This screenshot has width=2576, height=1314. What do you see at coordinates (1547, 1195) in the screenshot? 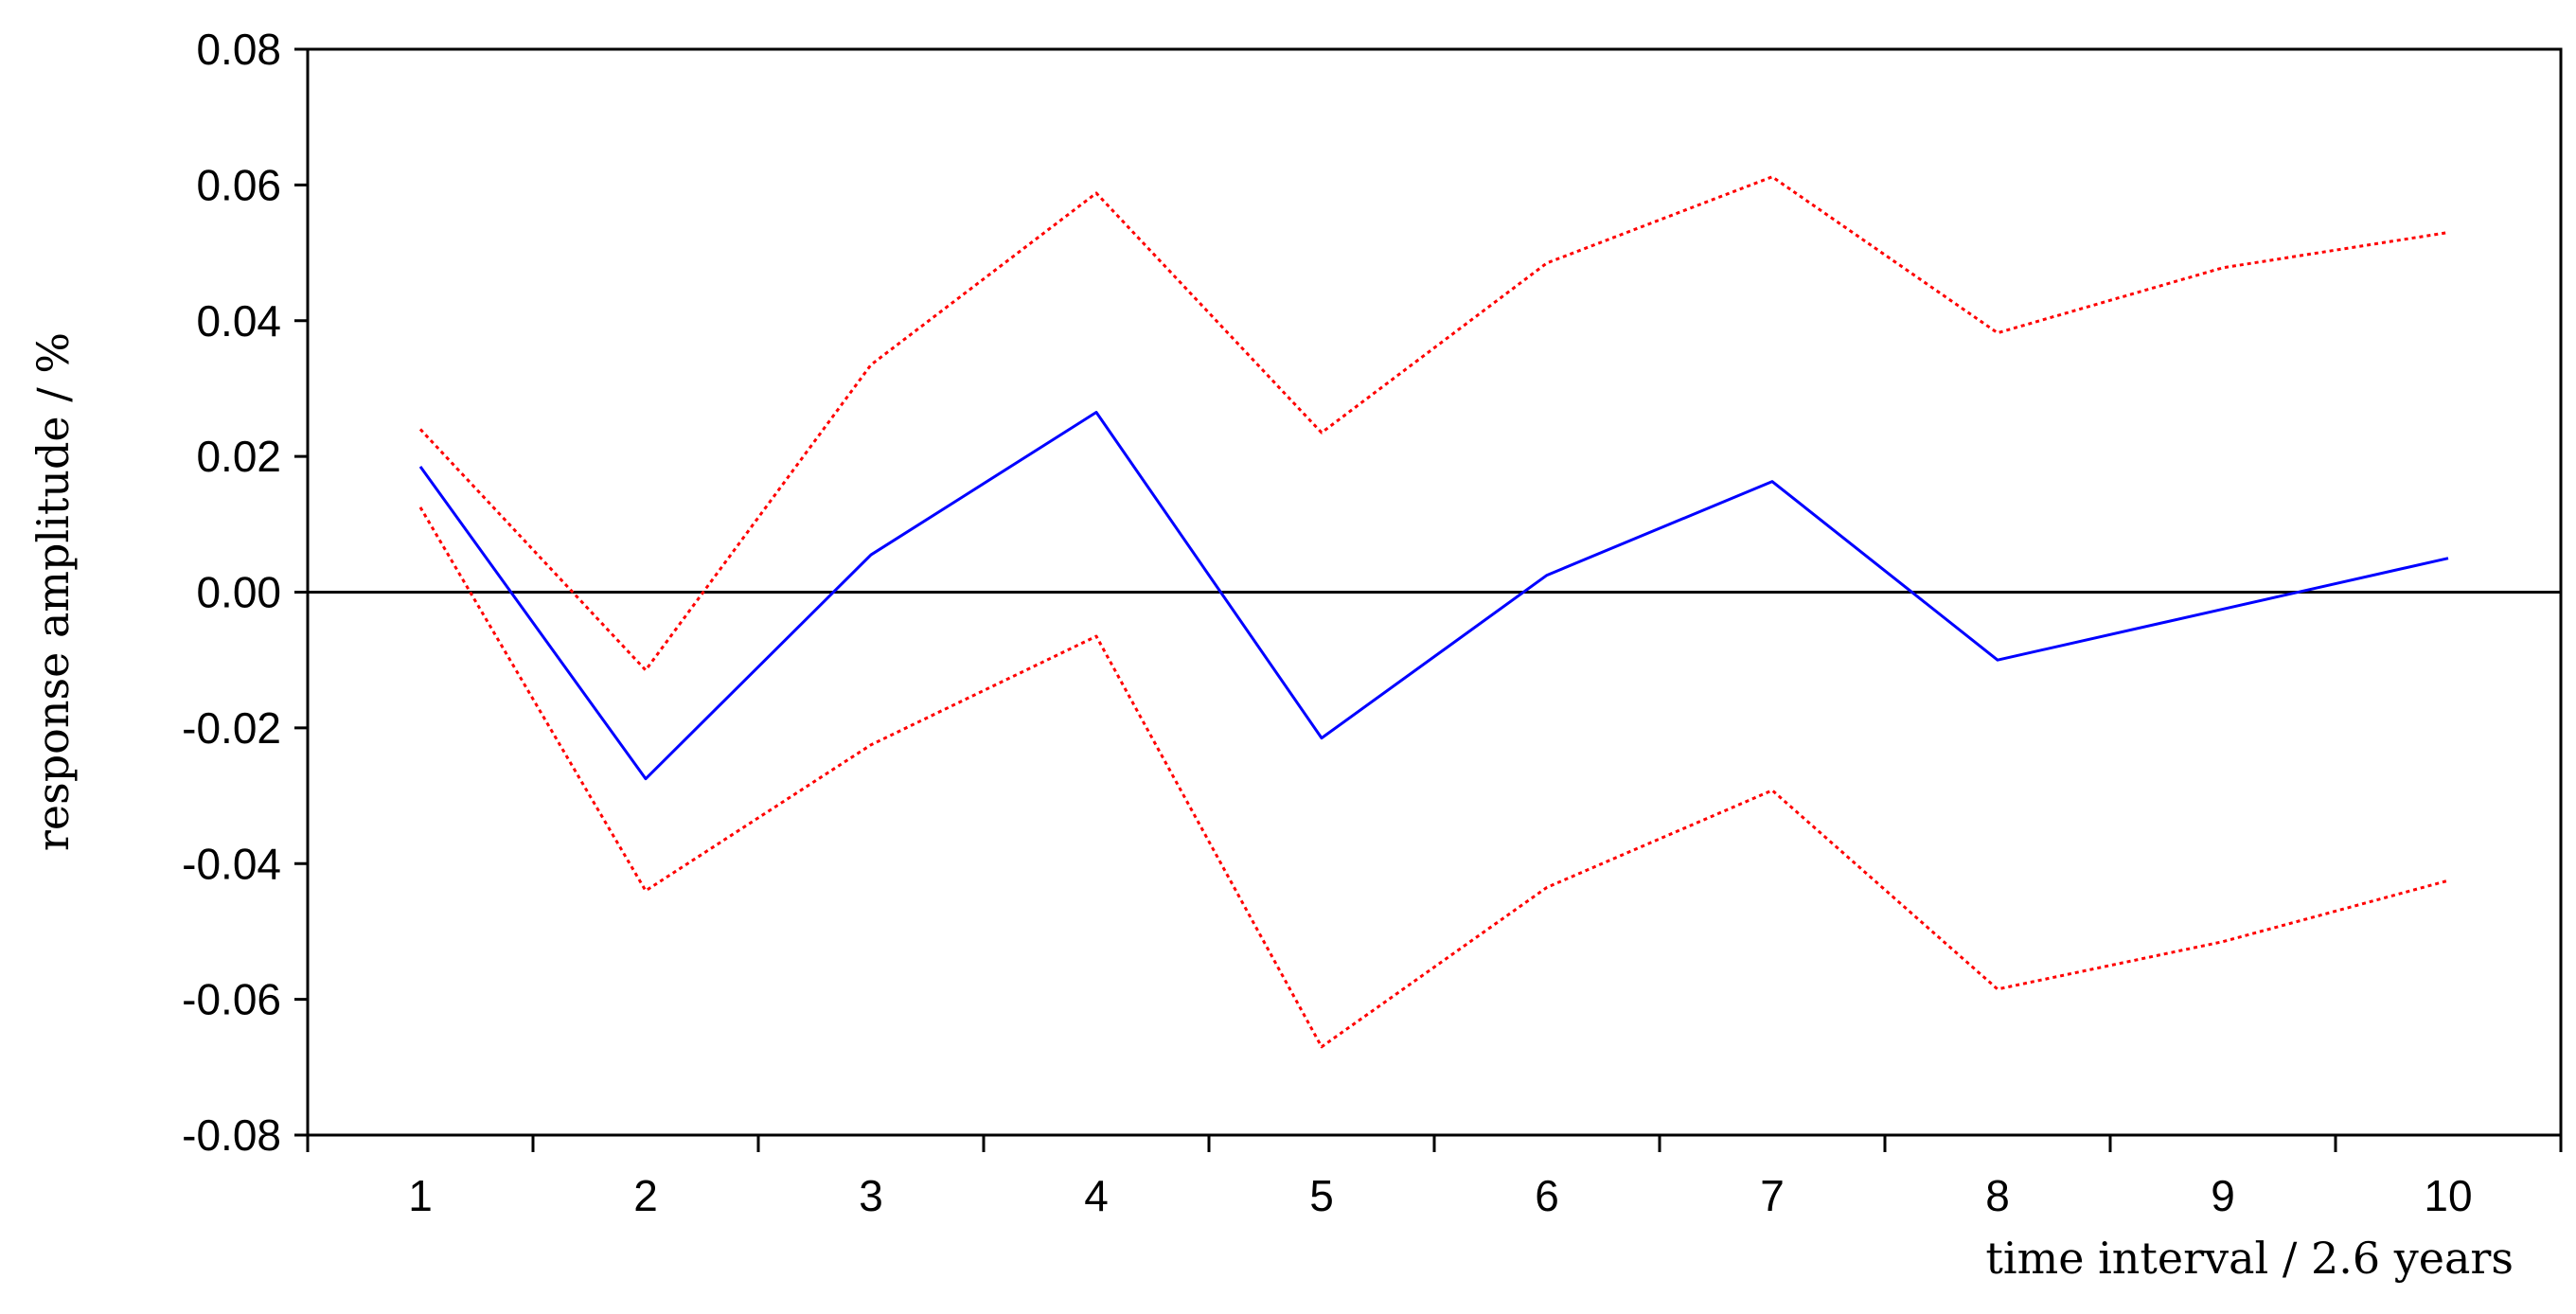
I see `x-tick-label: 6` at bounding box center [1547, 1195].